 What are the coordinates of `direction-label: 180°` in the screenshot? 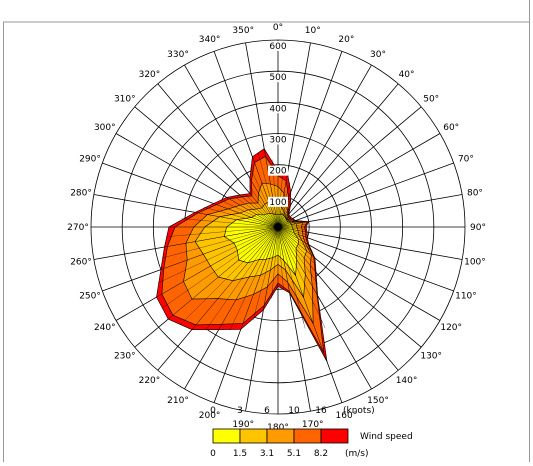 It's located at (278, 428).